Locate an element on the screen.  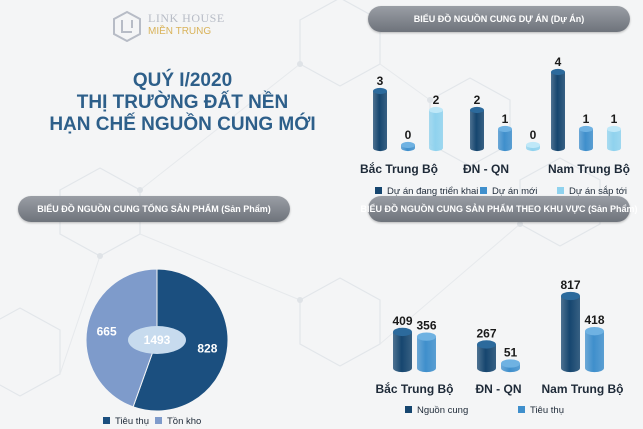
bar-nam-trung-bo-du-an-dang-trien-khai is located at coordinates (558, 110).